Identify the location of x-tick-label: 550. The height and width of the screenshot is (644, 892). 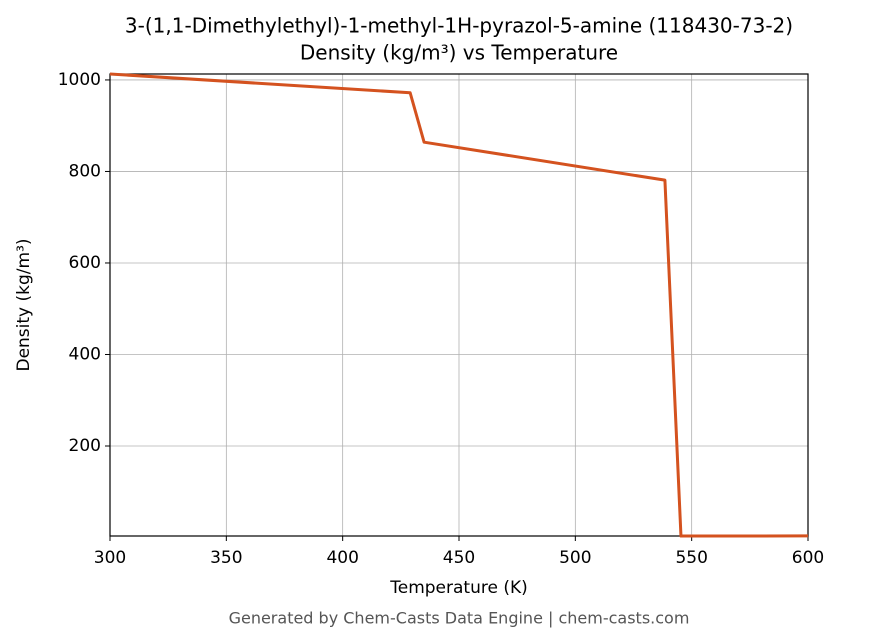
(691, 558).